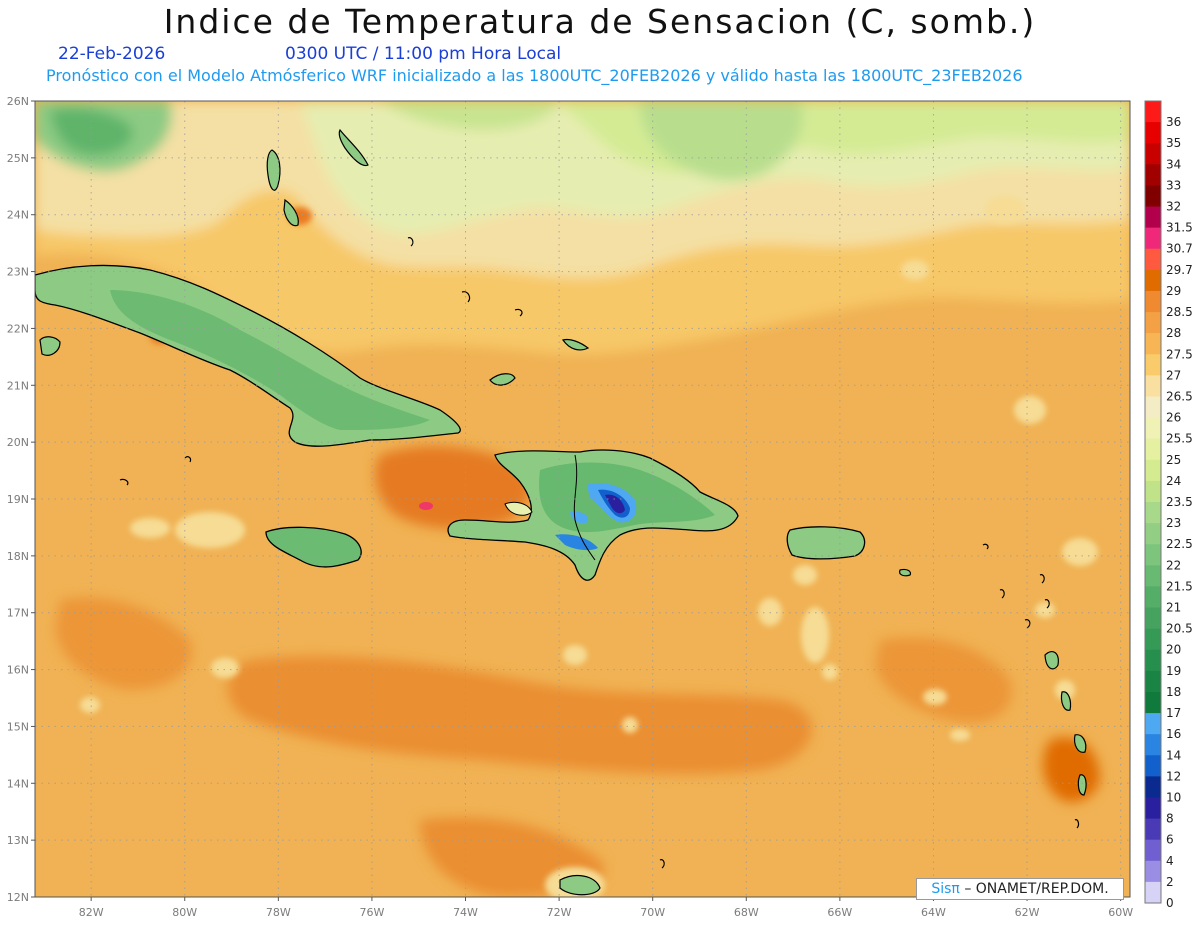 This screenshot has width=1200, height=927. What do you see at coordinates (18, 328) in the screenshot?
I see `lat-label: 22N` at bounding box center [18, 328].